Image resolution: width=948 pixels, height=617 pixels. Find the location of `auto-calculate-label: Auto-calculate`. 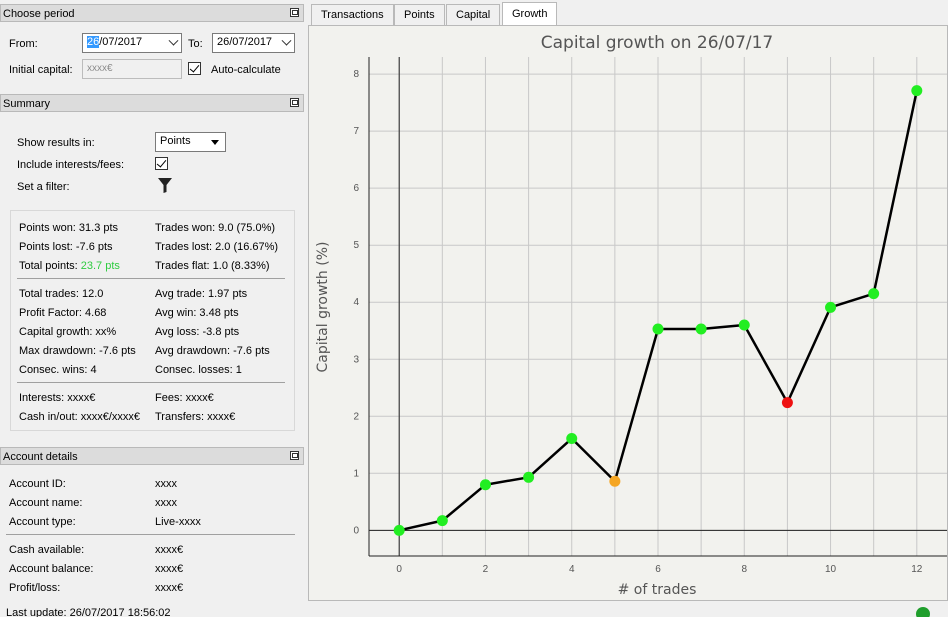

auto-calculate-label: Auto-calculate is located at coordinates (246, 70).